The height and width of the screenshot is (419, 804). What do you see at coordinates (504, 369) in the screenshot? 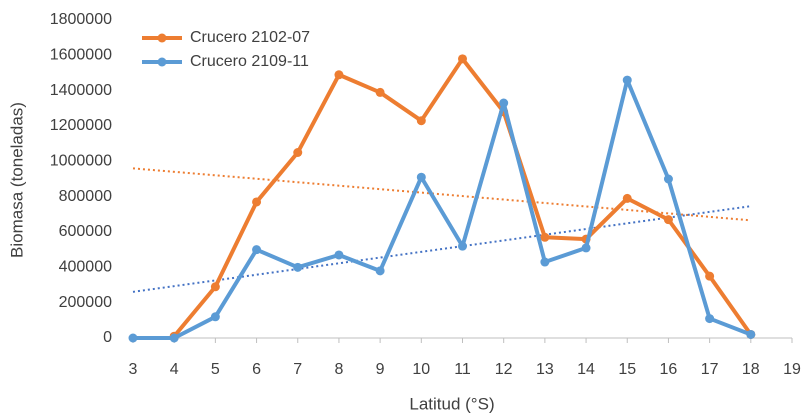
I see `x-tick-label: 12` at bounding box center [504, 369].